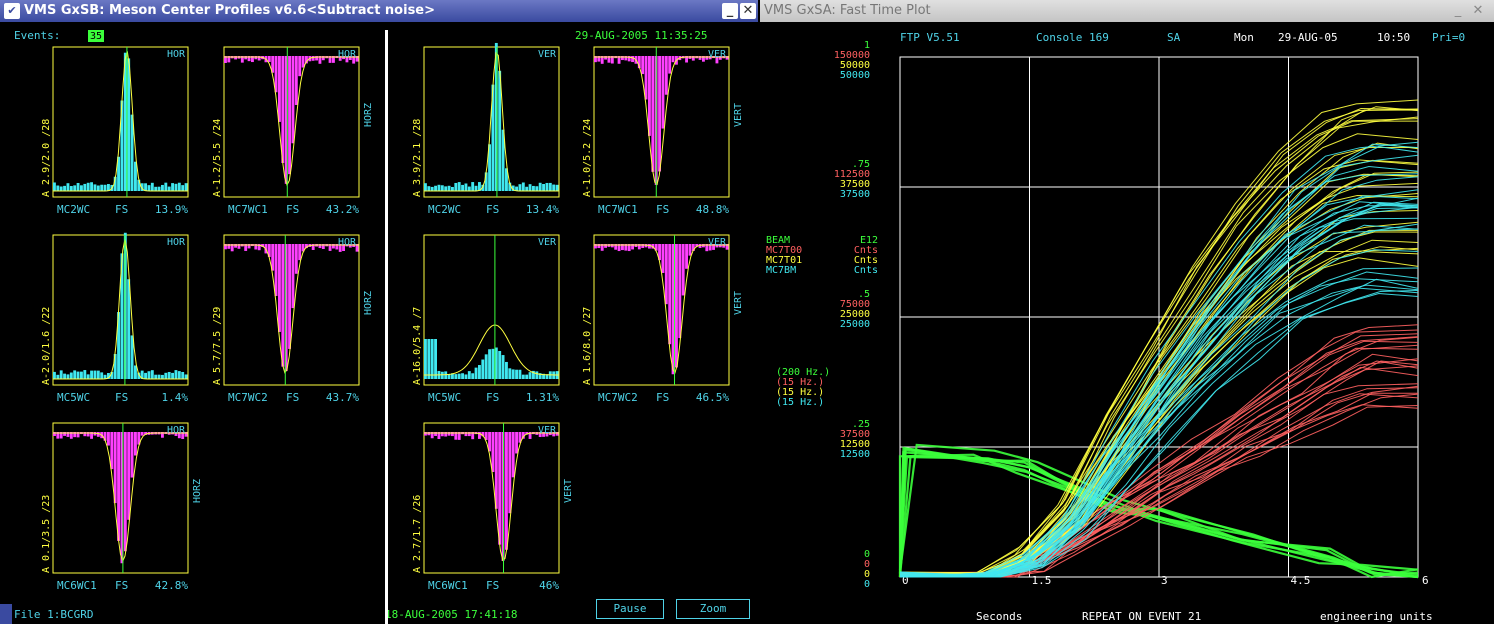 The height and width of the screenshot is (624, 1494). What do you see at coordinates (852, 55) in the screenshot?
I see `scale-value: 150000` at bounding box center [852, 55].